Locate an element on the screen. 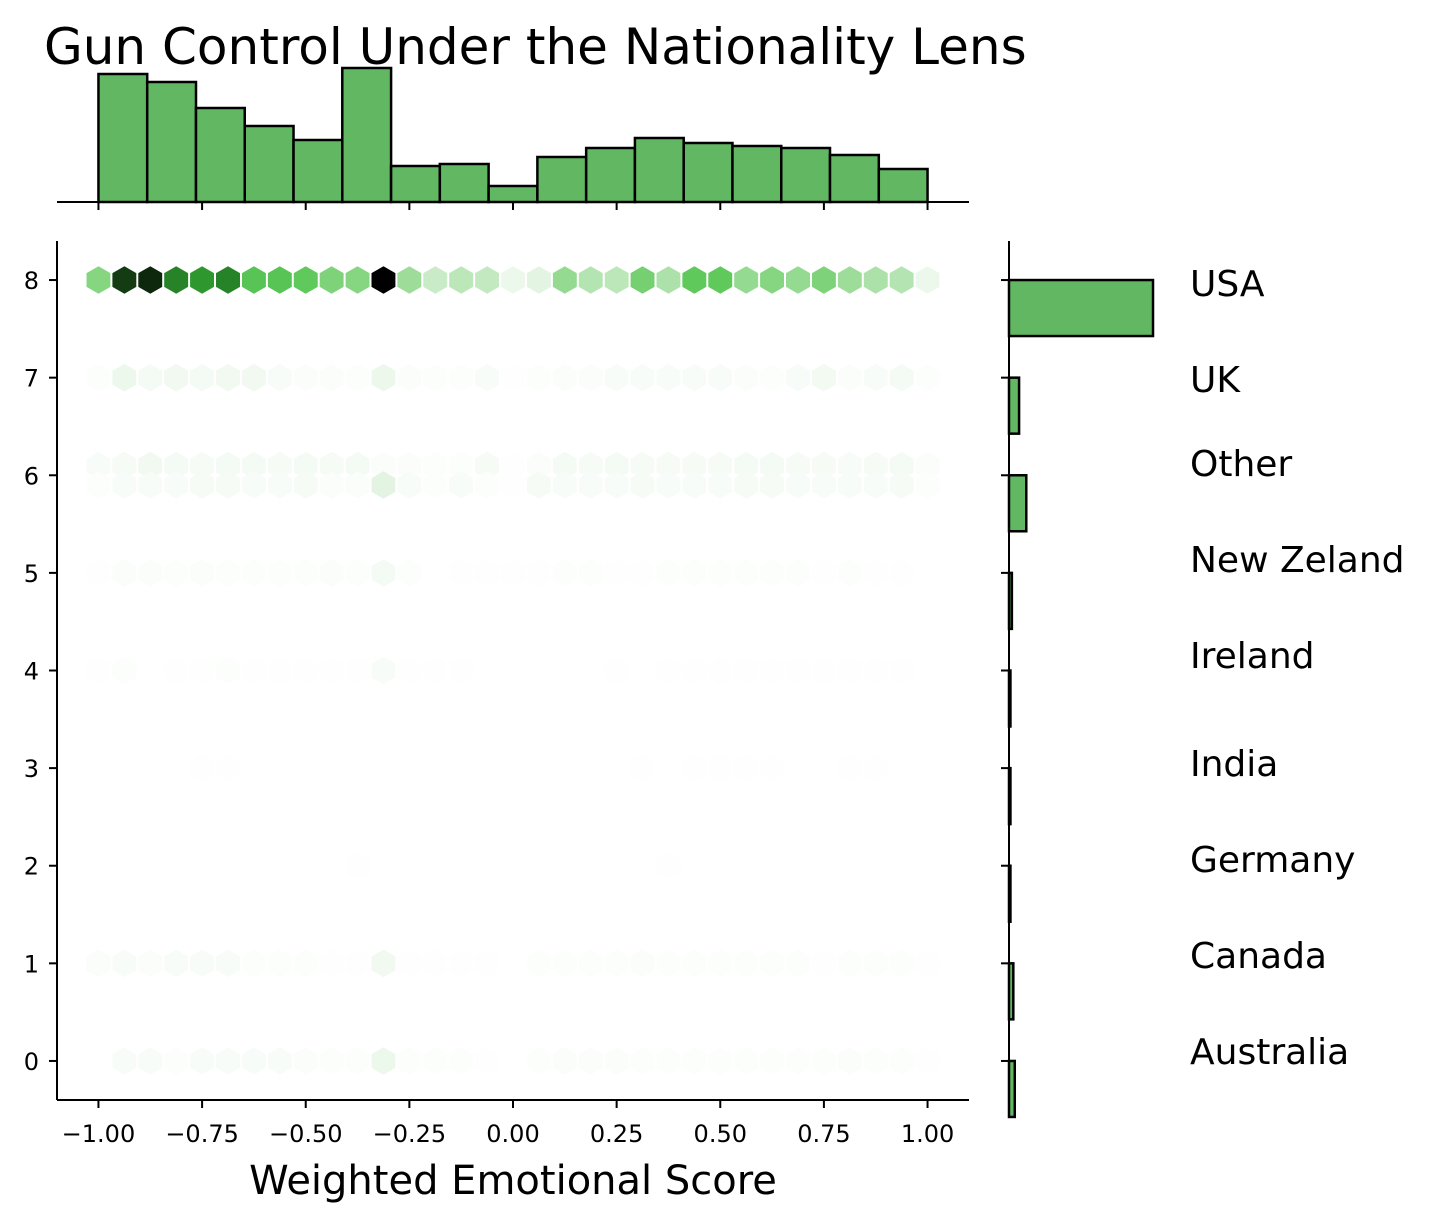 The image size is (1441, 1223). y-axis-ticks: 0 1 2 3 4 5 6 7 8 is located at coordinates (40, 671).